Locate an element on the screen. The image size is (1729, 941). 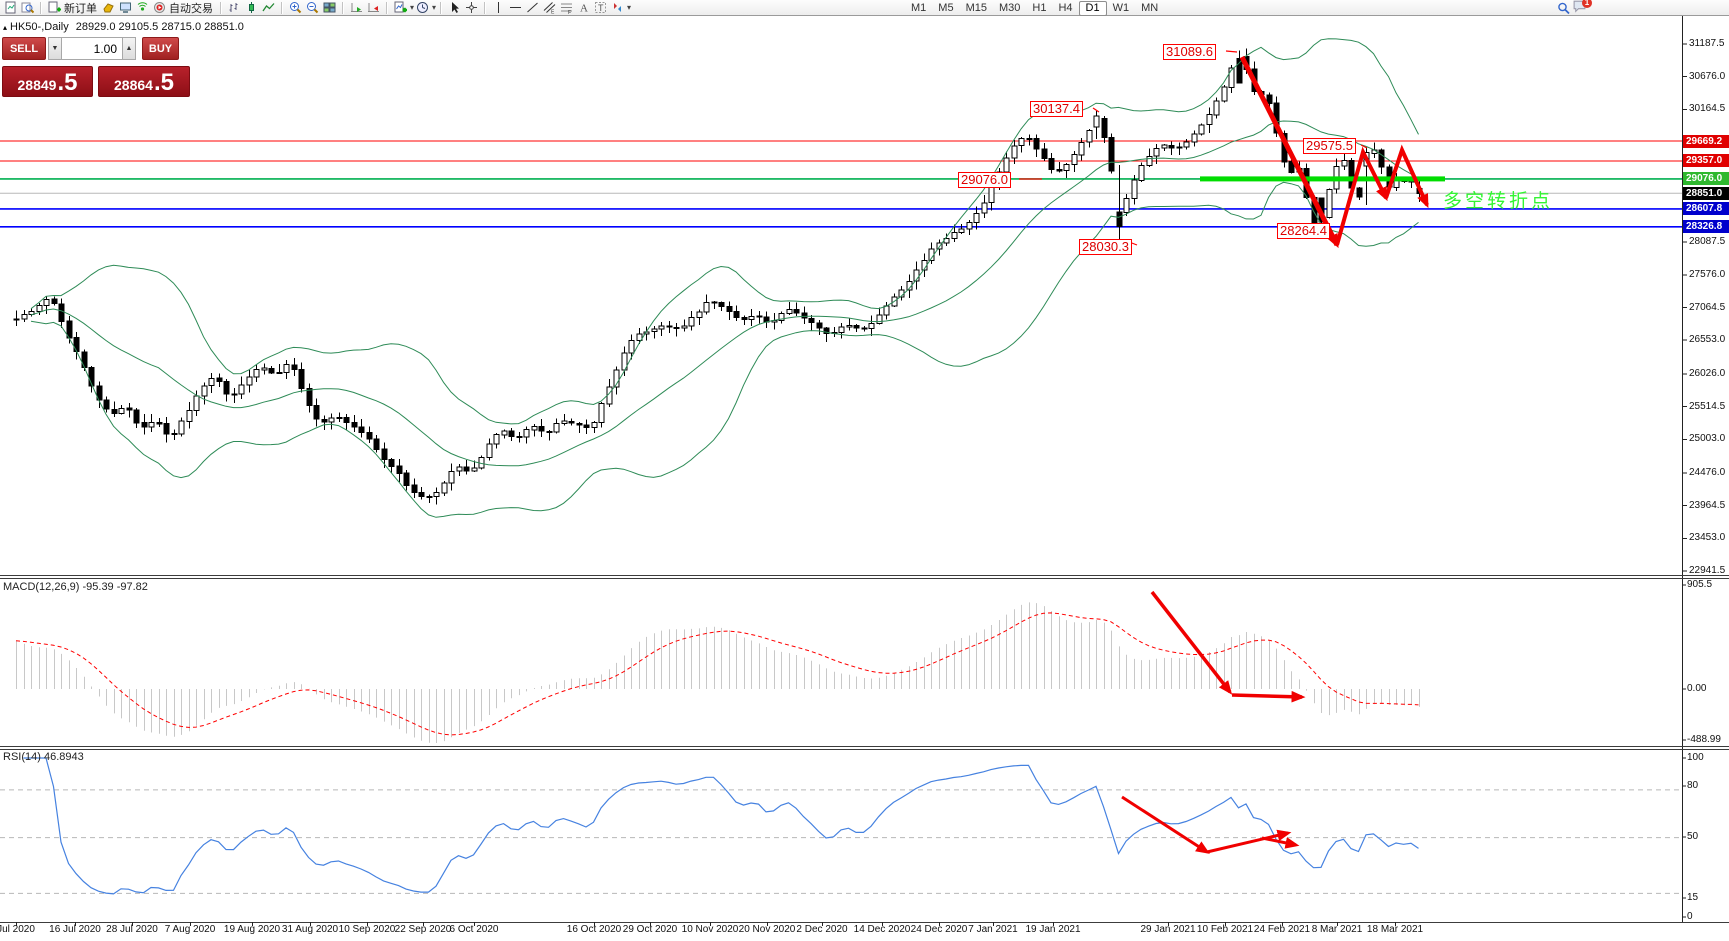
date-axis-tick: 29 Oct 2020 is located at coordinates (650, 929).